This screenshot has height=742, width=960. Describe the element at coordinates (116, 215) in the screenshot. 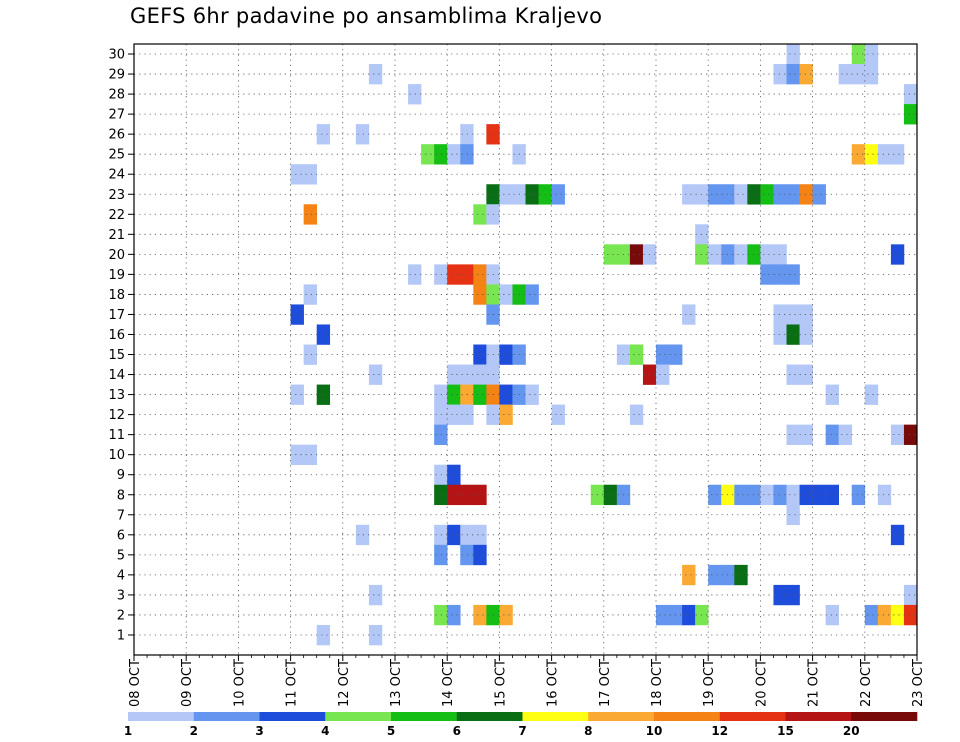

I see `y-tick-label: 22` at that location.